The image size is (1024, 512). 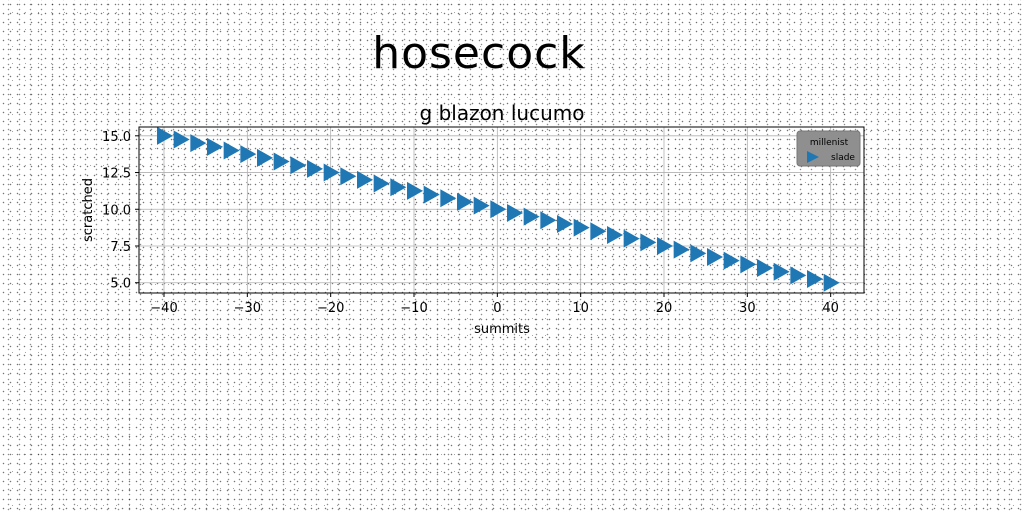 I want to click on x-tick-label: −30, so click(x=247, y=308).